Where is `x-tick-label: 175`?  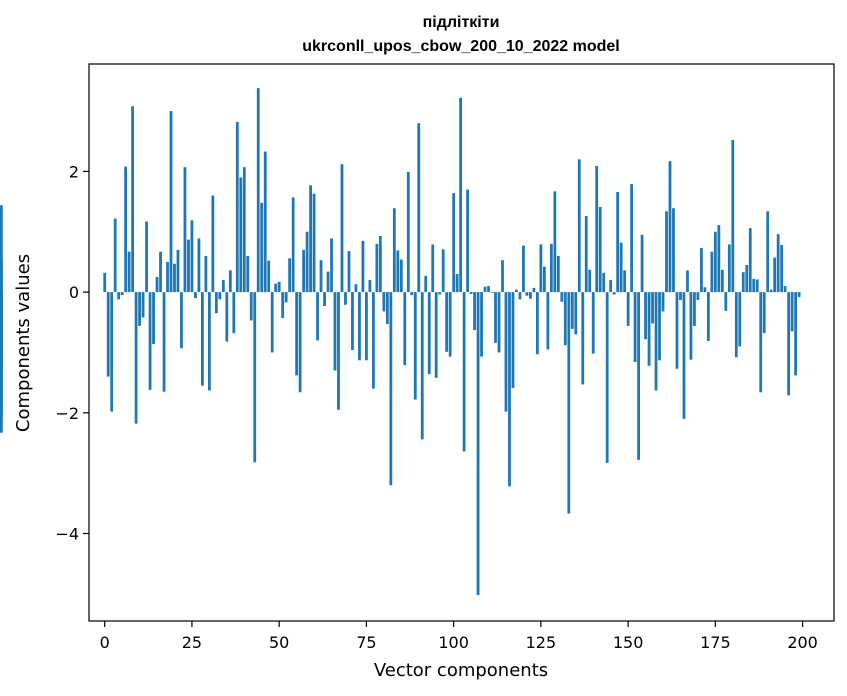
x-tick-label: 175 is located at coordinates (715, 642).